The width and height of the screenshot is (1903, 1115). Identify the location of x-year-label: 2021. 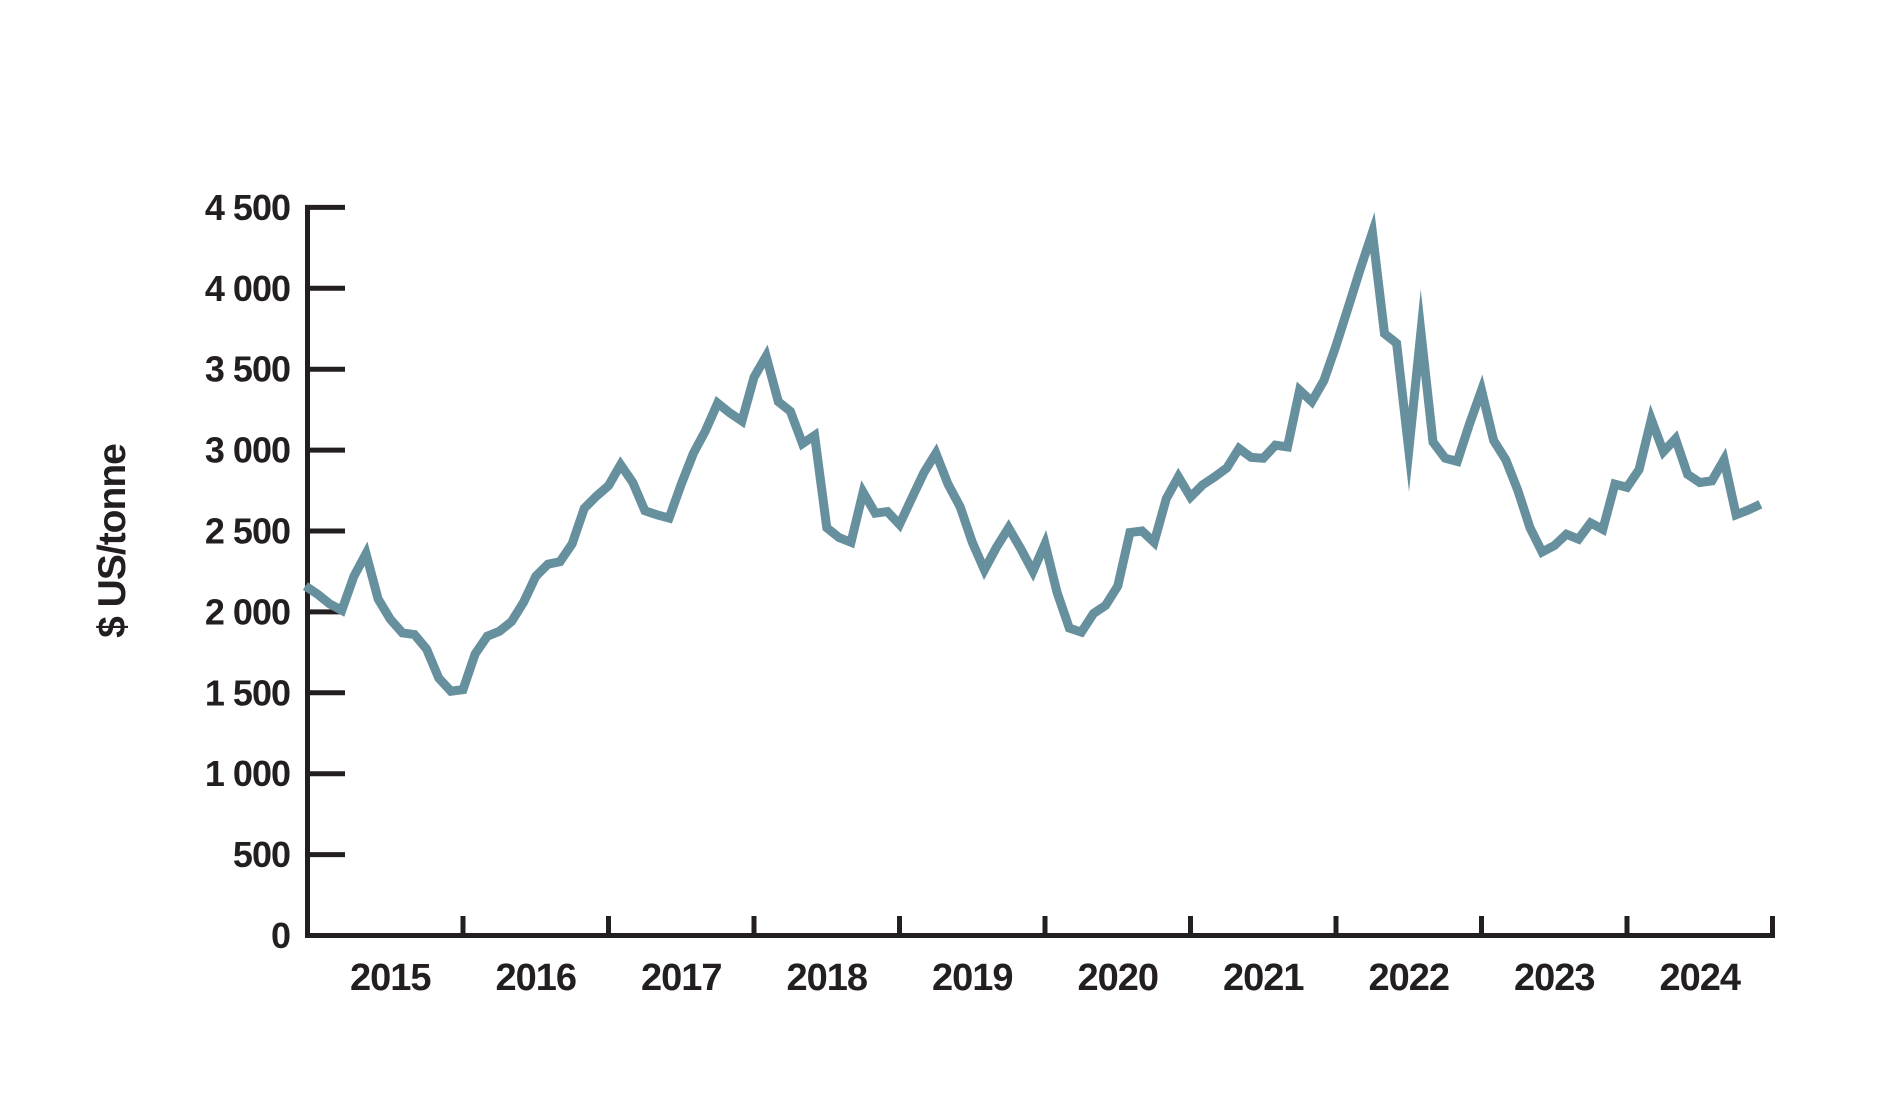
(1263, 978).